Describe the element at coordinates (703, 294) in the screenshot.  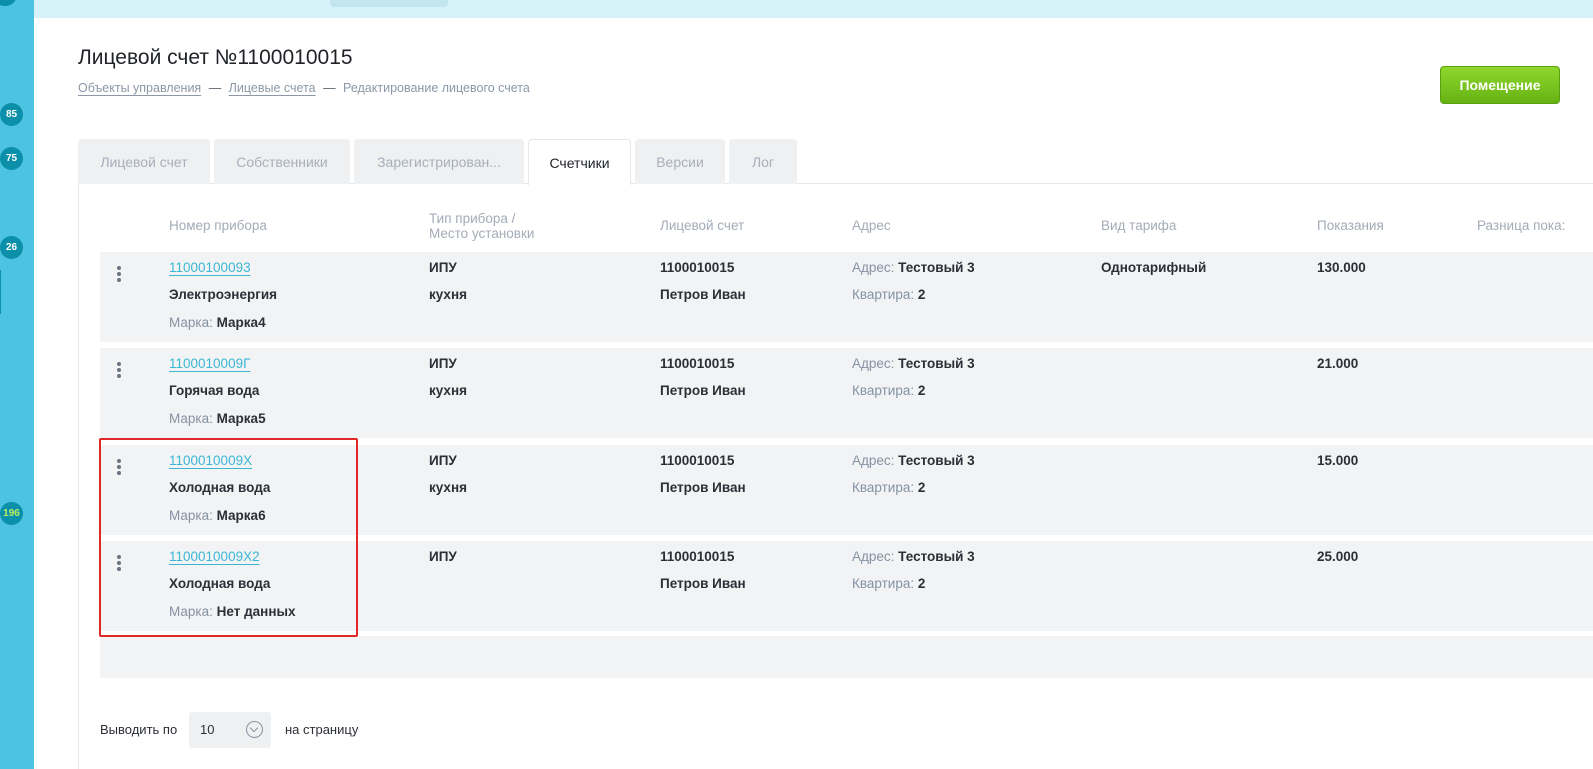
I see `account-owner: Петров Иван` at that location.